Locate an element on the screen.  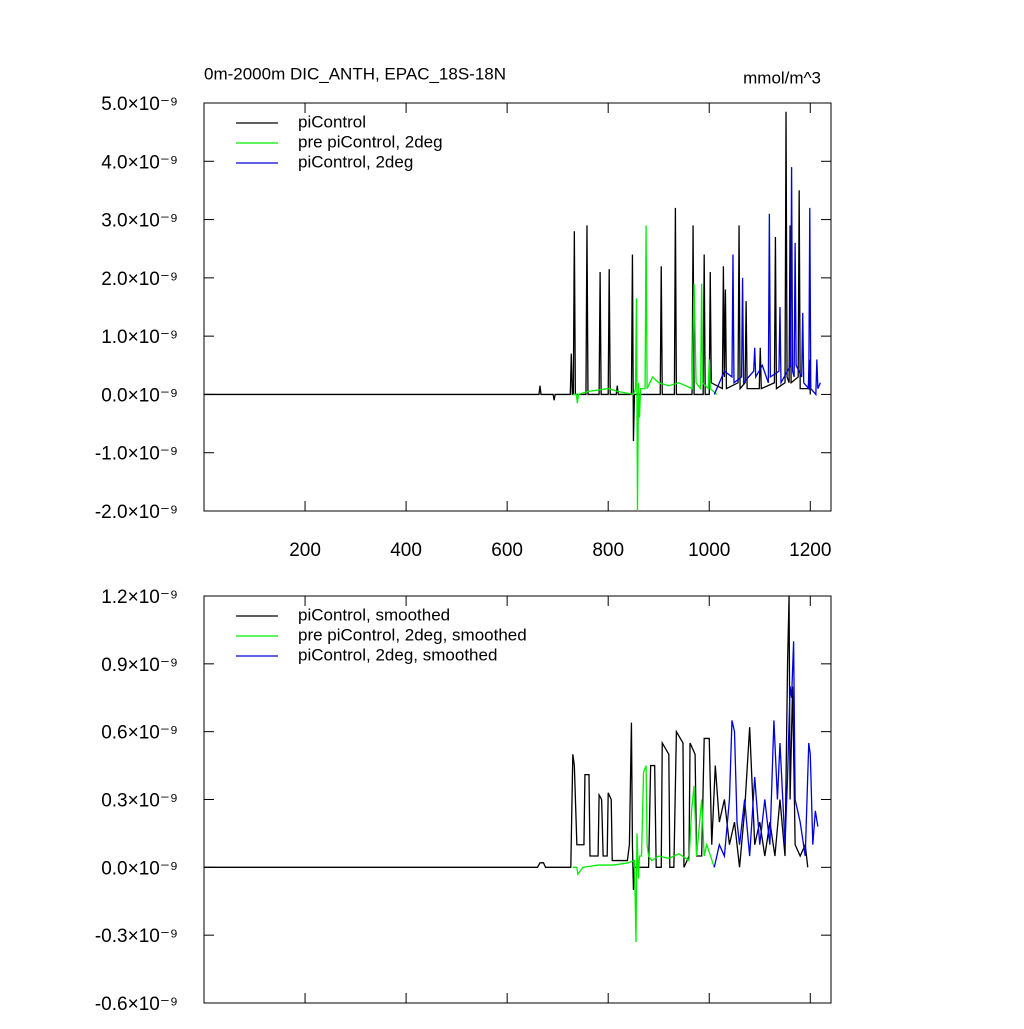
x-tick-label: 600 is located at coordinates (507, 550).